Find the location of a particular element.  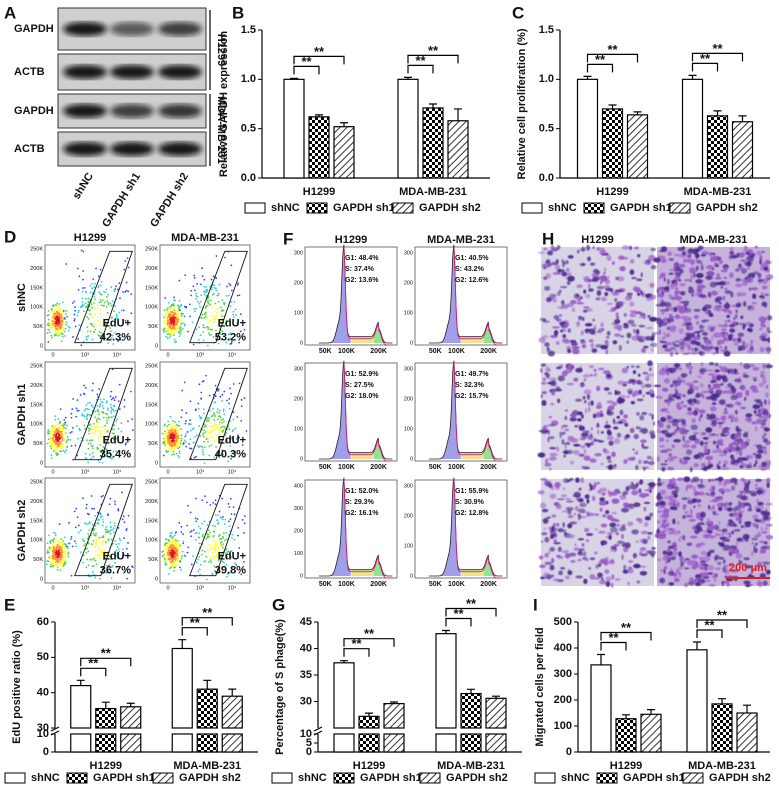

cycle-phase-label: G1: 49.7% is located at coordinates (472, 374).